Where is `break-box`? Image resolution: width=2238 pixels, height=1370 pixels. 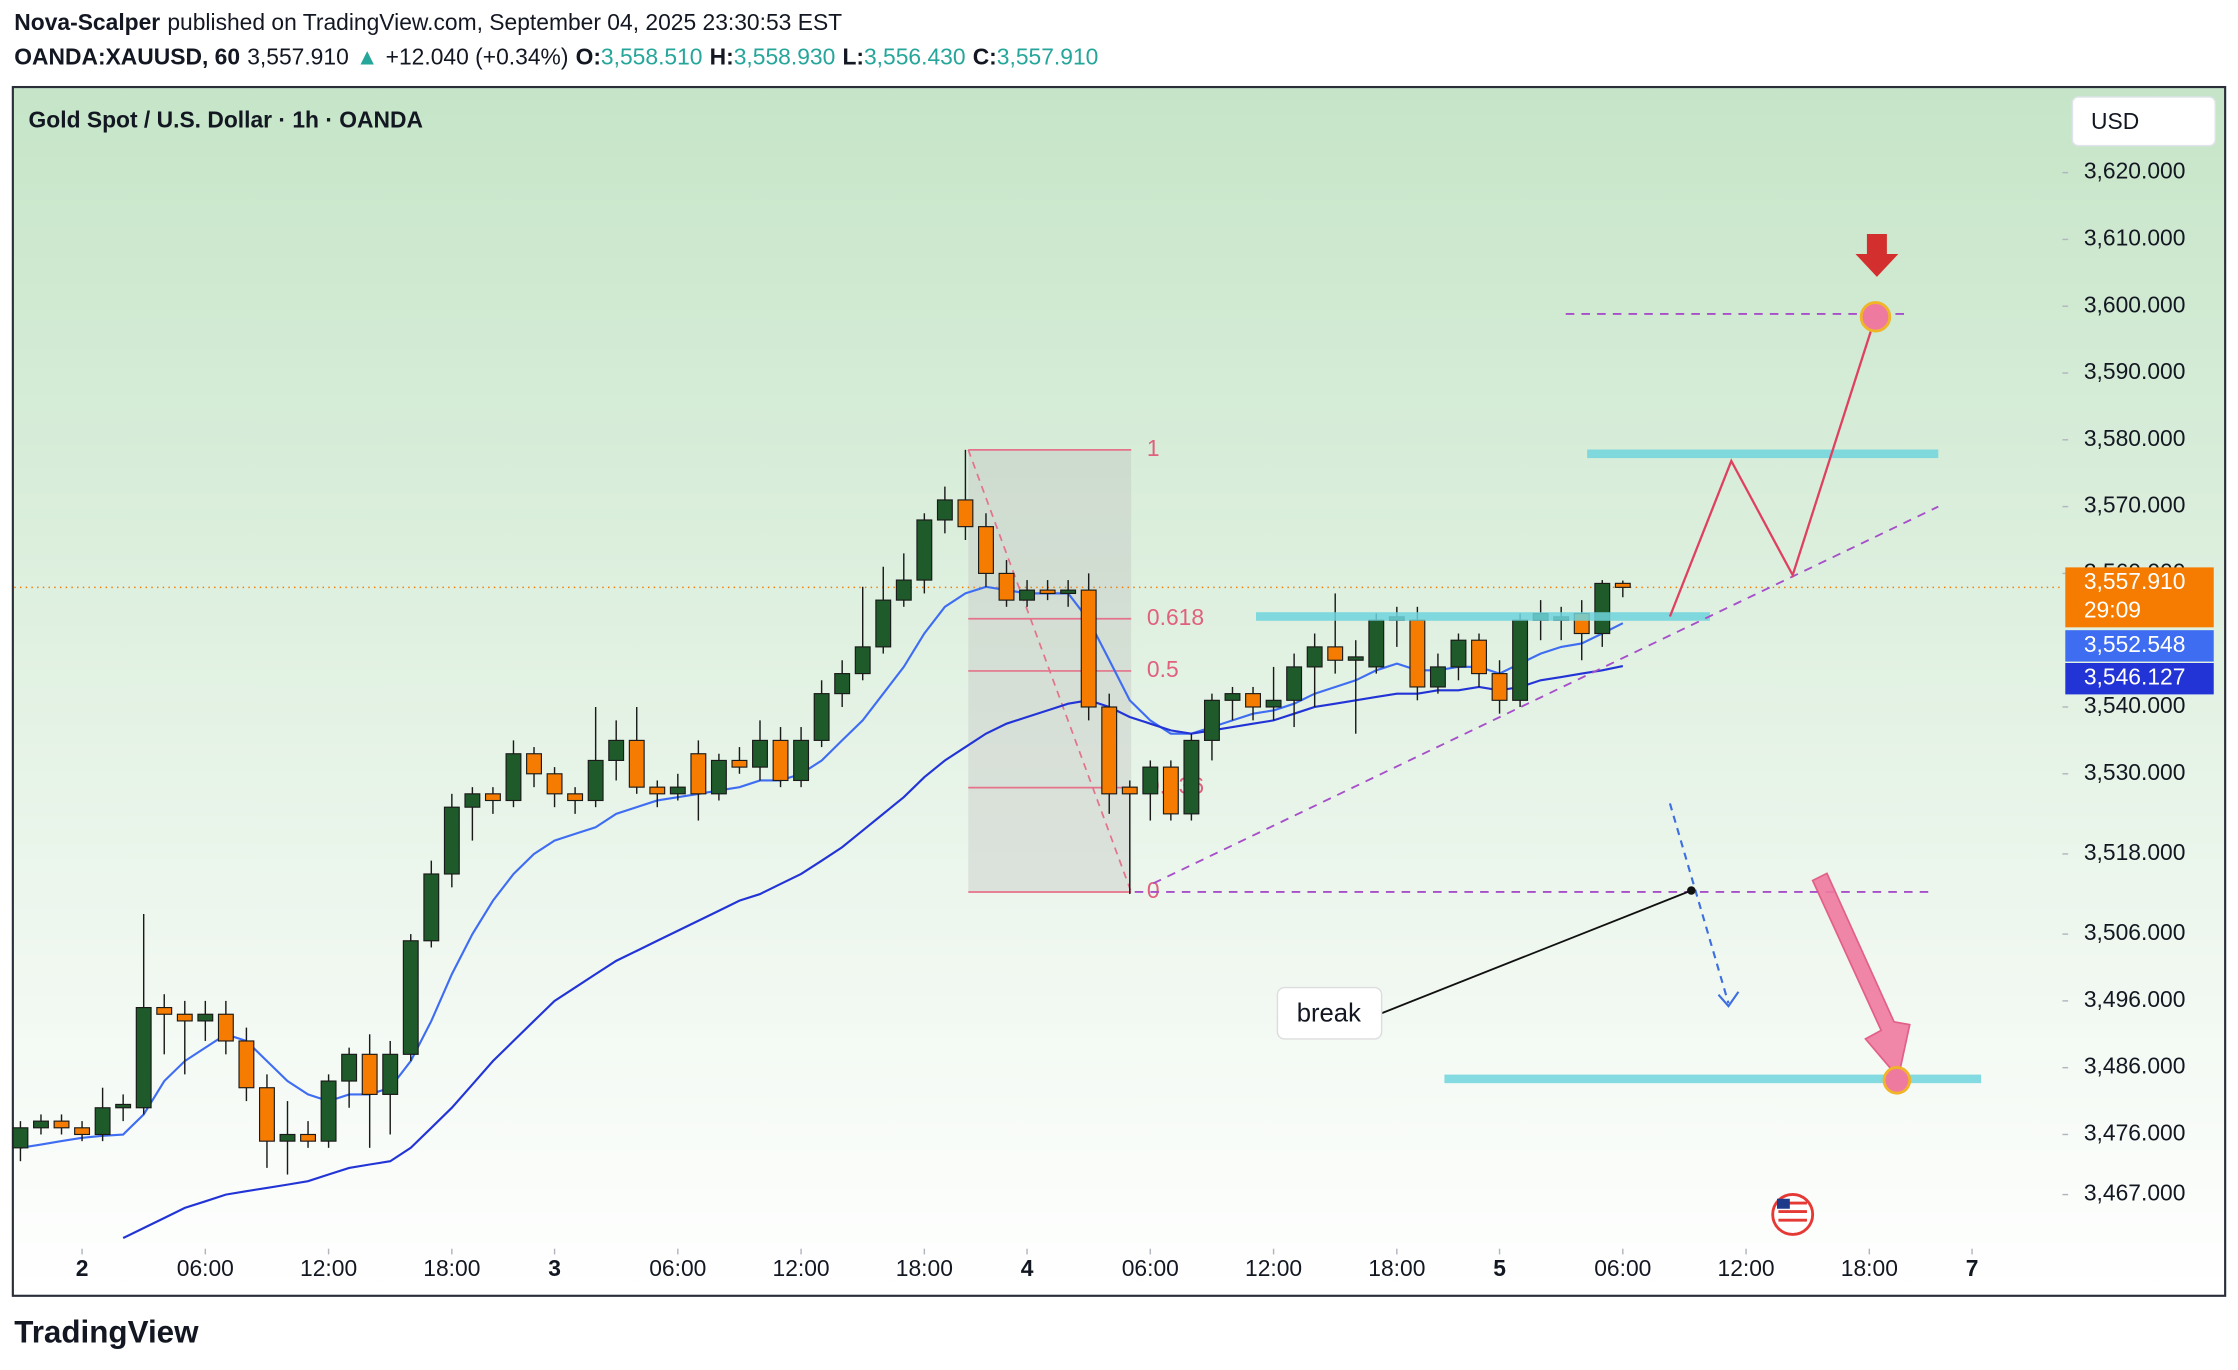
break-box is located at coordinates (1329, 1013).